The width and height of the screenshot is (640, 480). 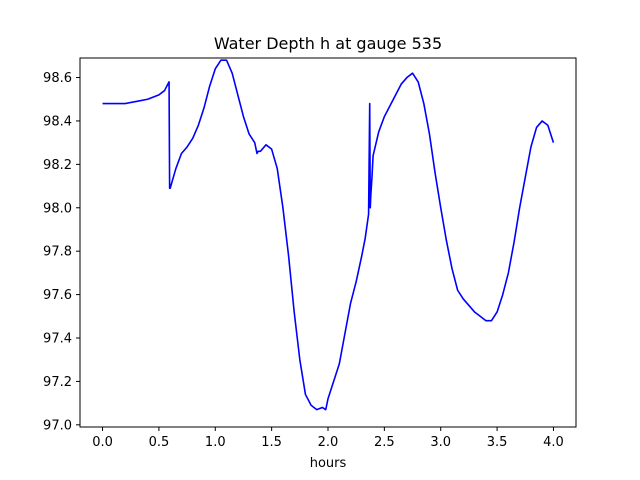 What do you see at coordinates (328, 43) in the screenshot?
I see `chart-title: Water Depth h at gauge 535` at bounding box center [328, 43].